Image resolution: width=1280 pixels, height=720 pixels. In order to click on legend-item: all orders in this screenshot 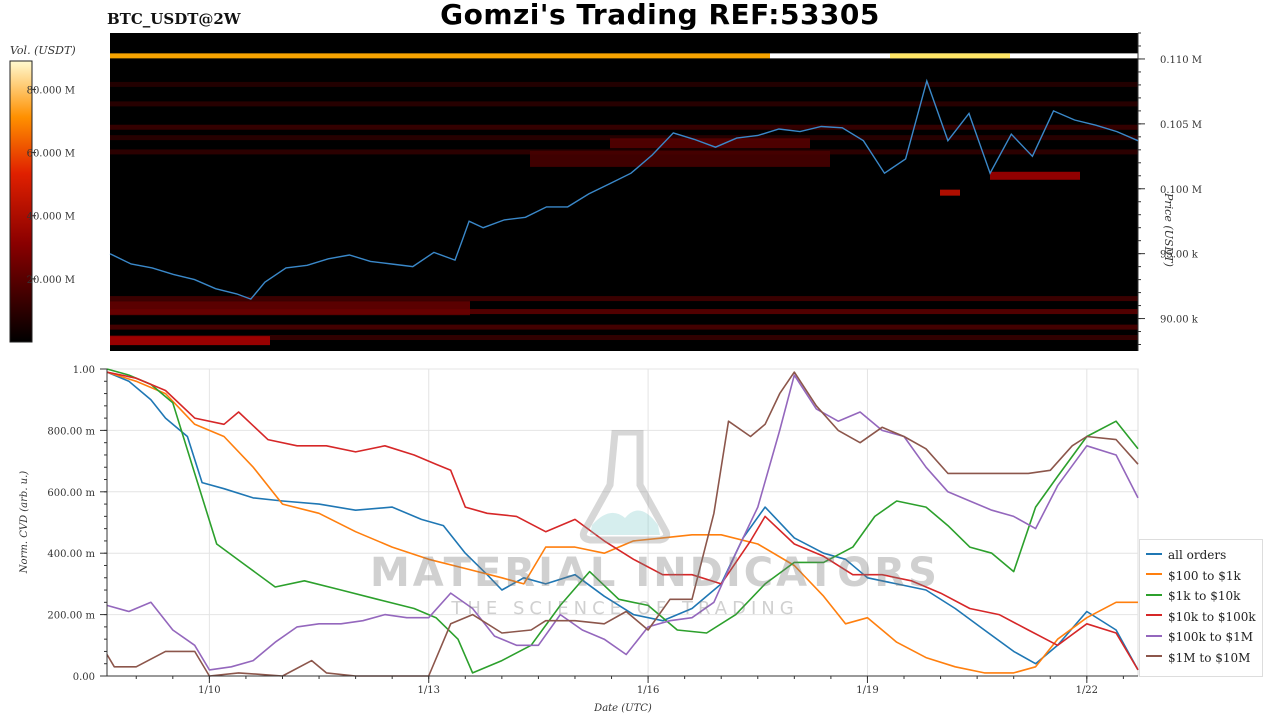, I will do `click(1186, 558)`.